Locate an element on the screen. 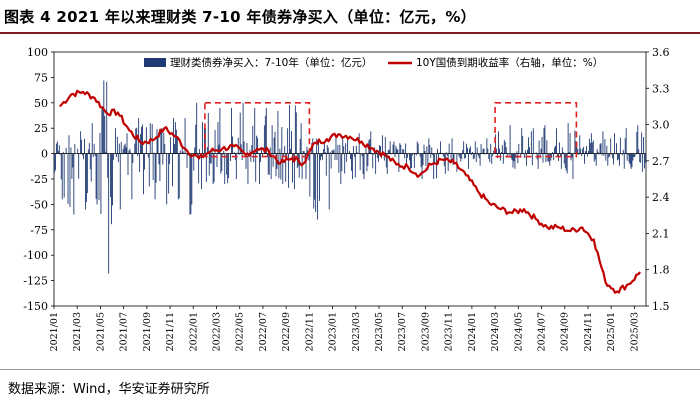 The height and width of the screenshot is (402, 700). x-axis-tick-label: 2022/09 is located at coordinates (286, 331).